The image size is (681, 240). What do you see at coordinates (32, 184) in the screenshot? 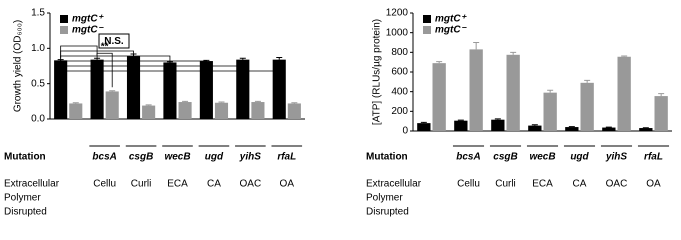
I see `row-label: Extracellular` at bounding box center [32, 184].